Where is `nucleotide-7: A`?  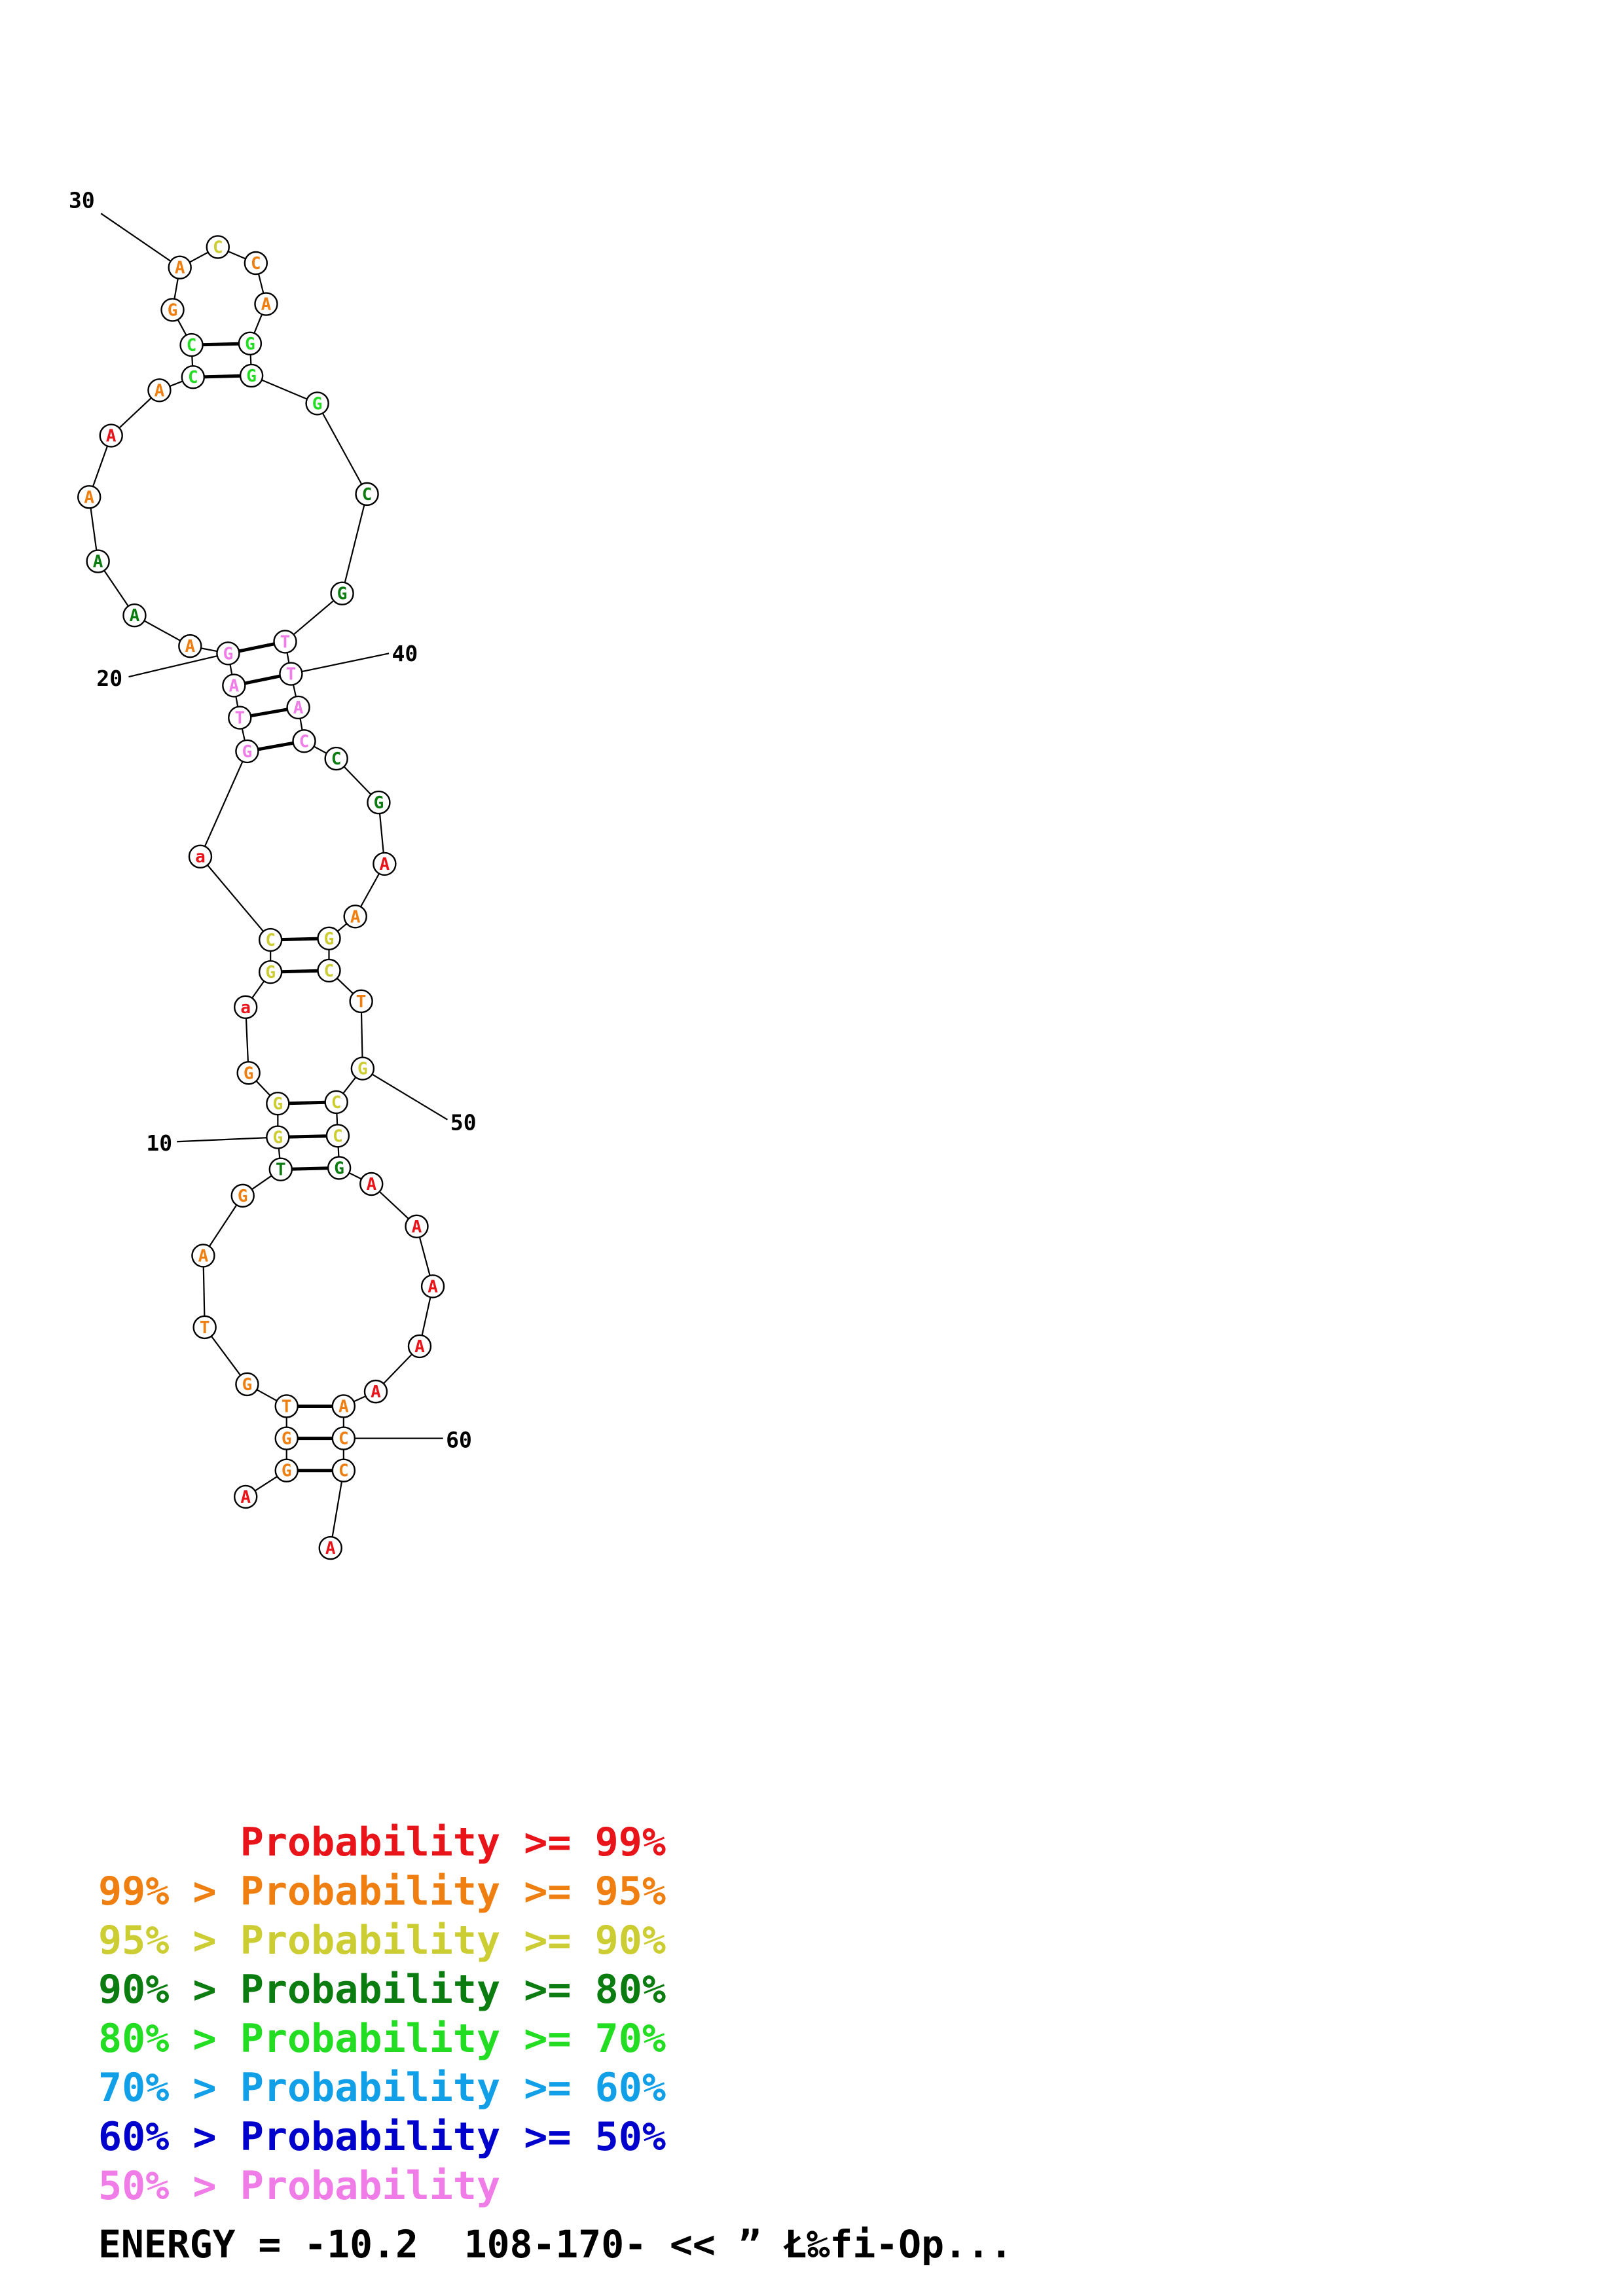 nucleotide-7: A is located at coordinates (203, 1256).